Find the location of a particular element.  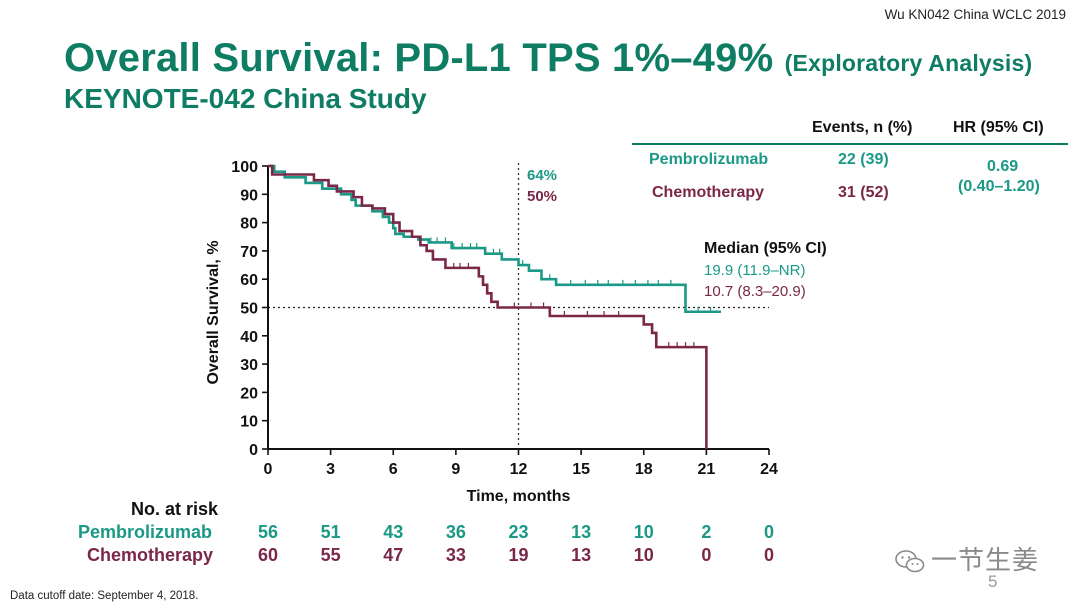

y-tick-label-50: 50 is located at coordinates (249, 309).